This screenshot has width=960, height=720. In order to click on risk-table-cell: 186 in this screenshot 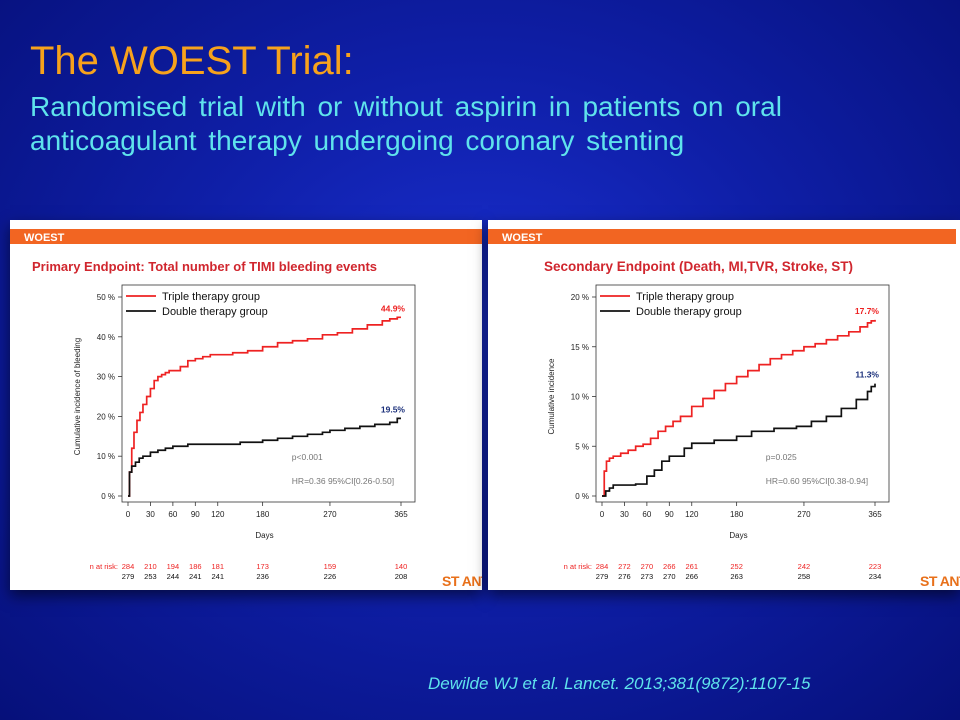, I will do `click(195, 566)`.